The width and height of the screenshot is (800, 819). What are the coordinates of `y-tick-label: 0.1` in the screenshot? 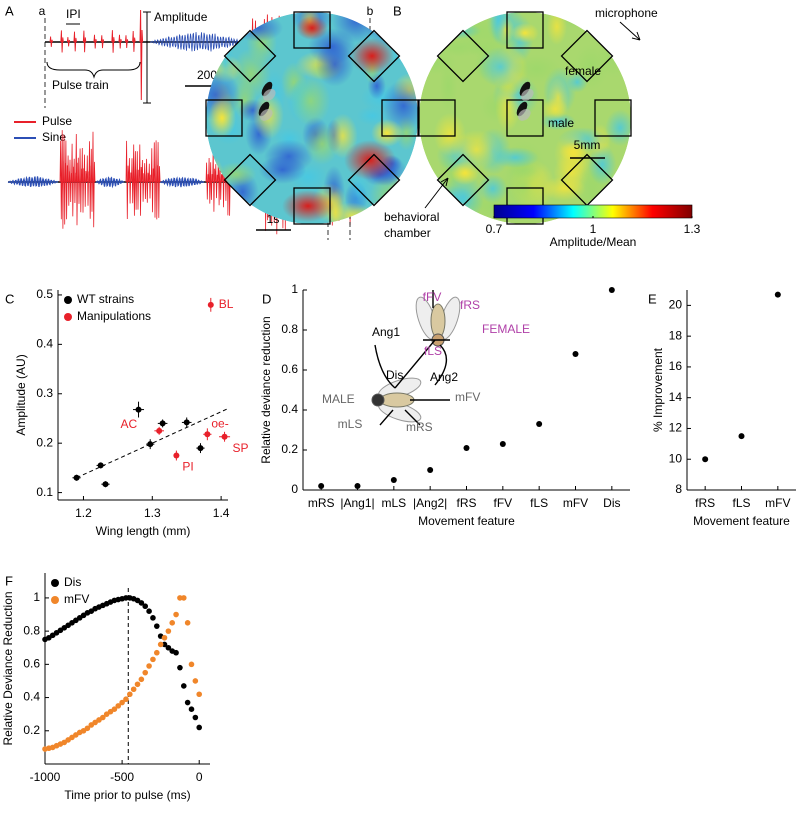 It's located at (44, 492).